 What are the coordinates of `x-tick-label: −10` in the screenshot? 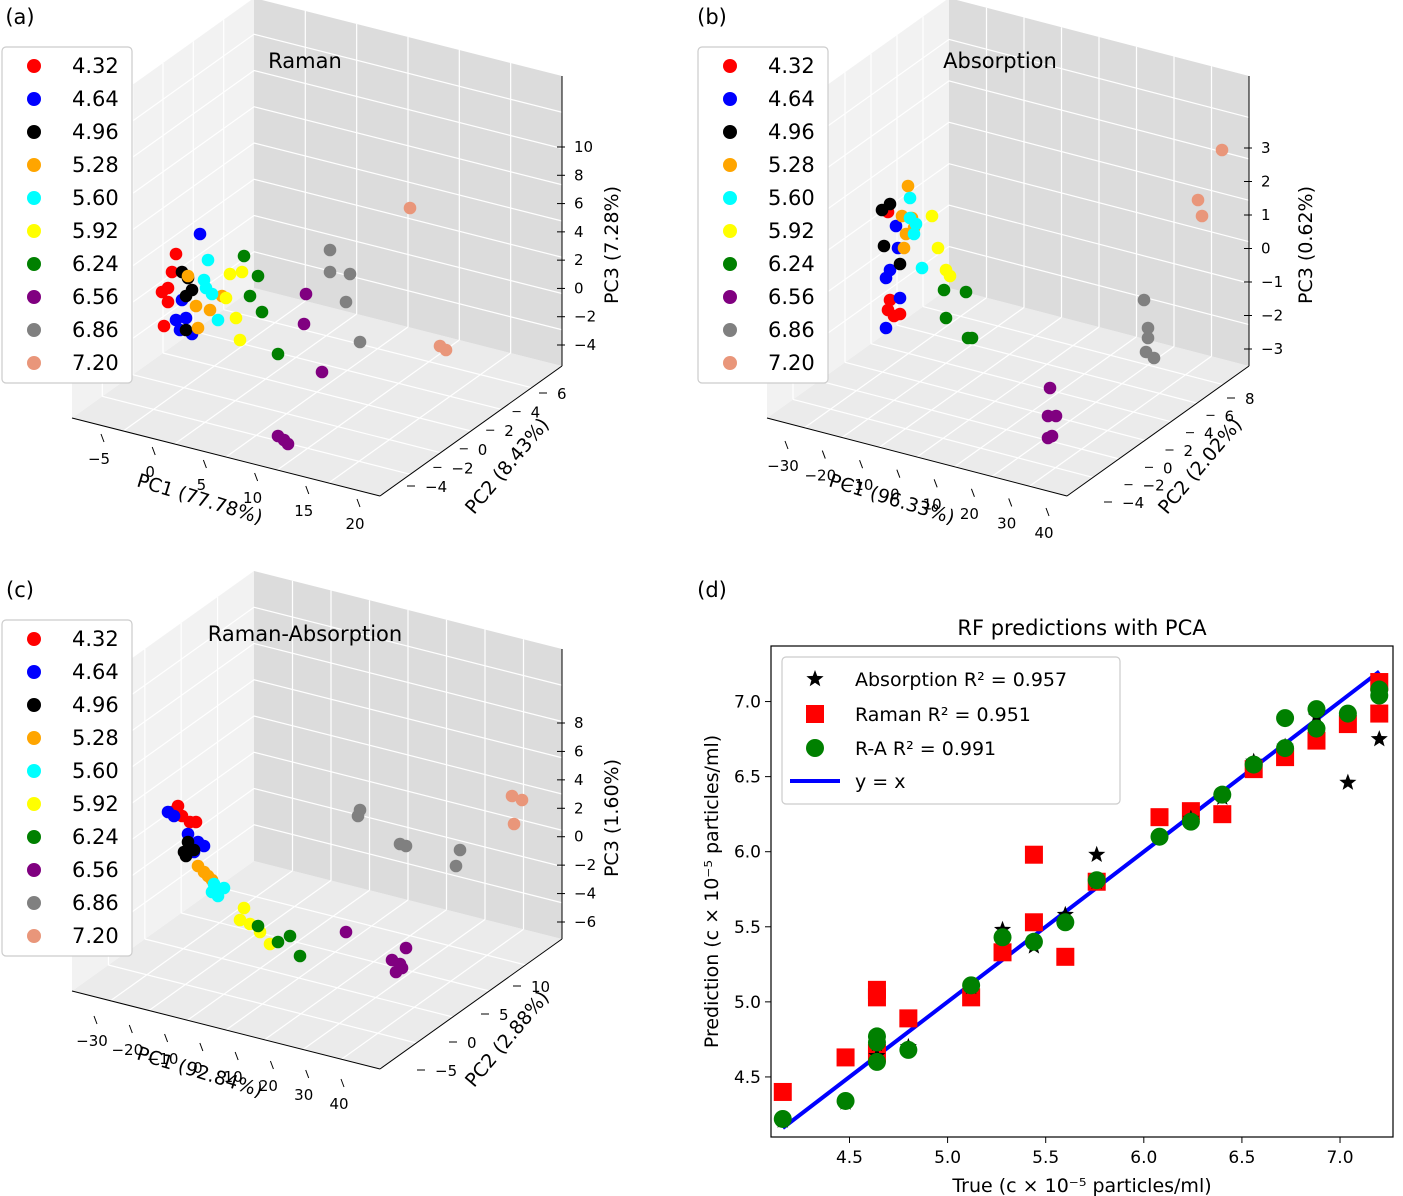 It's located at (163, 1059).